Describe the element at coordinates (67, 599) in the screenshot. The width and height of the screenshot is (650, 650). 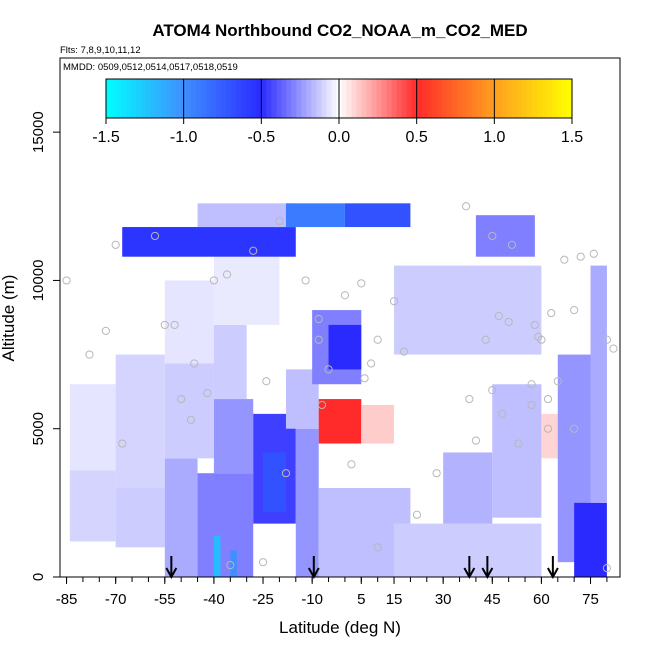
I see `x-tick-label: -85` at that location.